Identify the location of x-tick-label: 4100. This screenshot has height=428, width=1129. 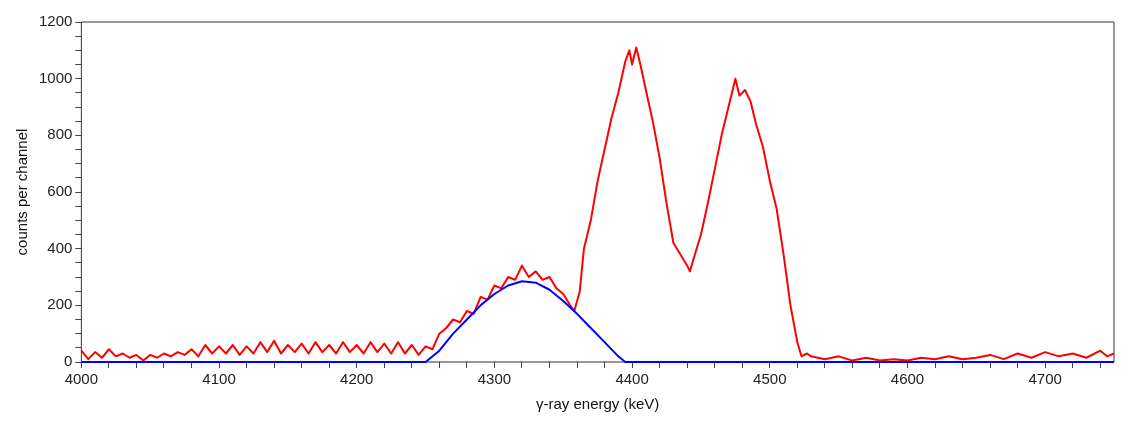
(219, 379).